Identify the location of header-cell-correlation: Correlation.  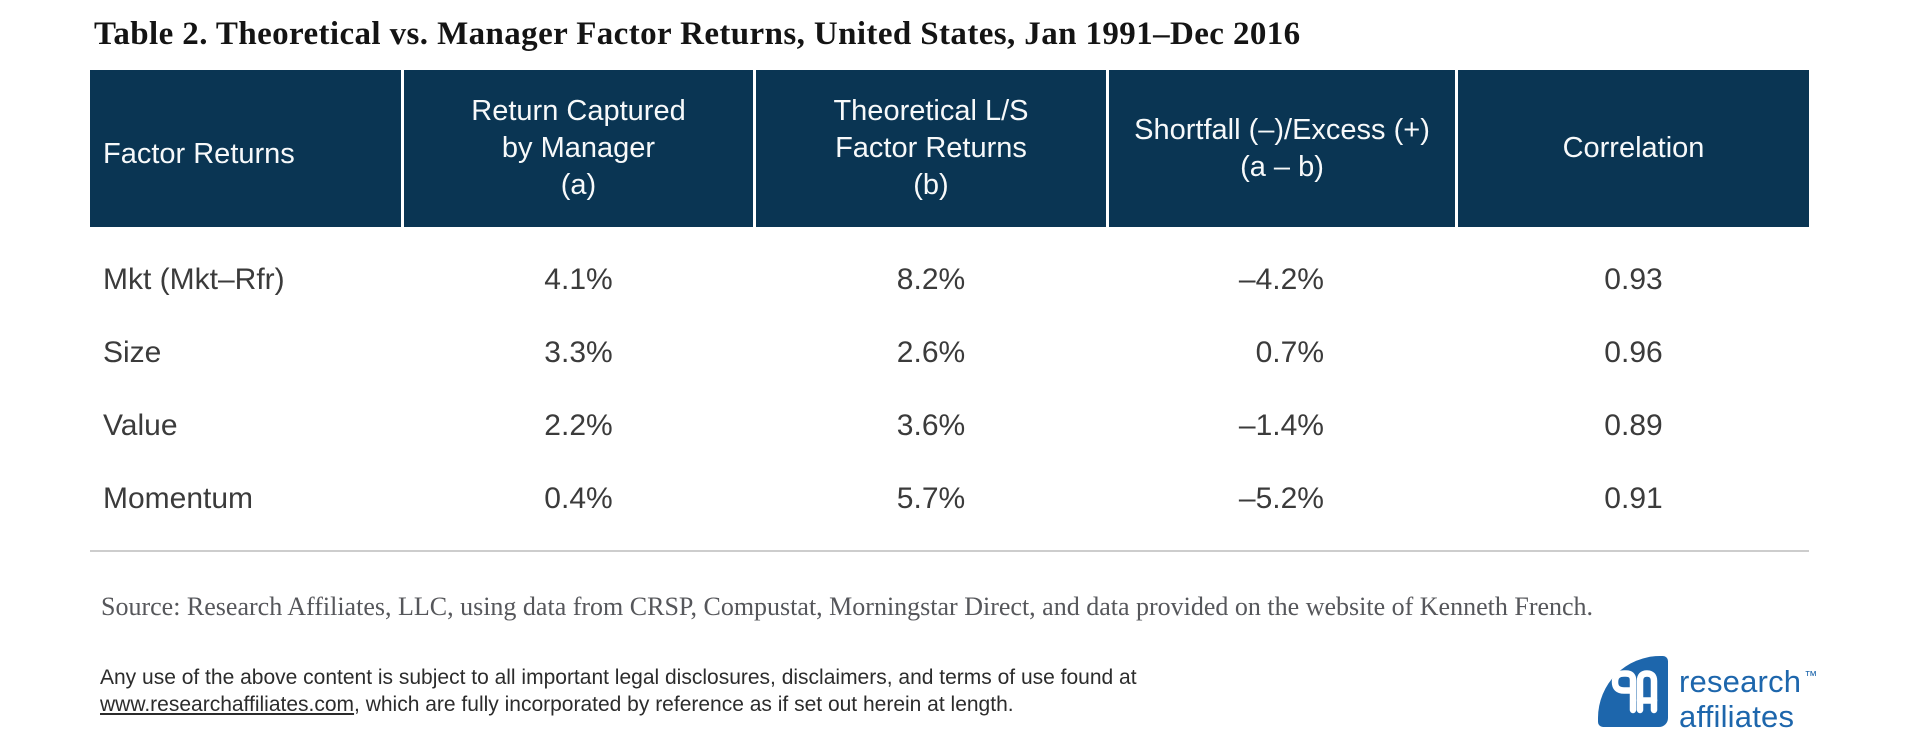
(1633, 148).